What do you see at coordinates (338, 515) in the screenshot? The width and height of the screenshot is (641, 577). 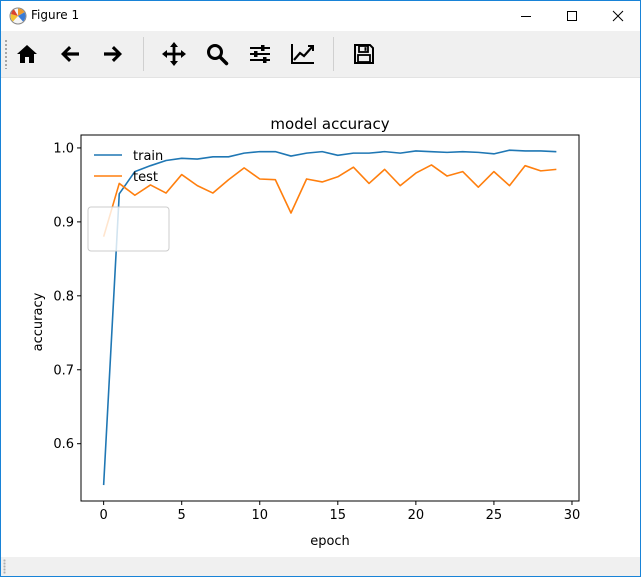 I see `x-tick-label: 15` at bounding box center [338, 515].